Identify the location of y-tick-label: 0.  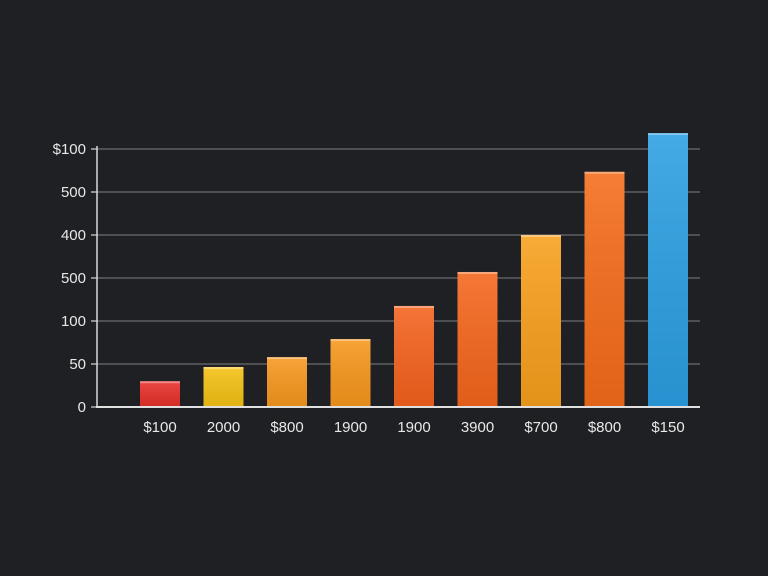
(82, 407).